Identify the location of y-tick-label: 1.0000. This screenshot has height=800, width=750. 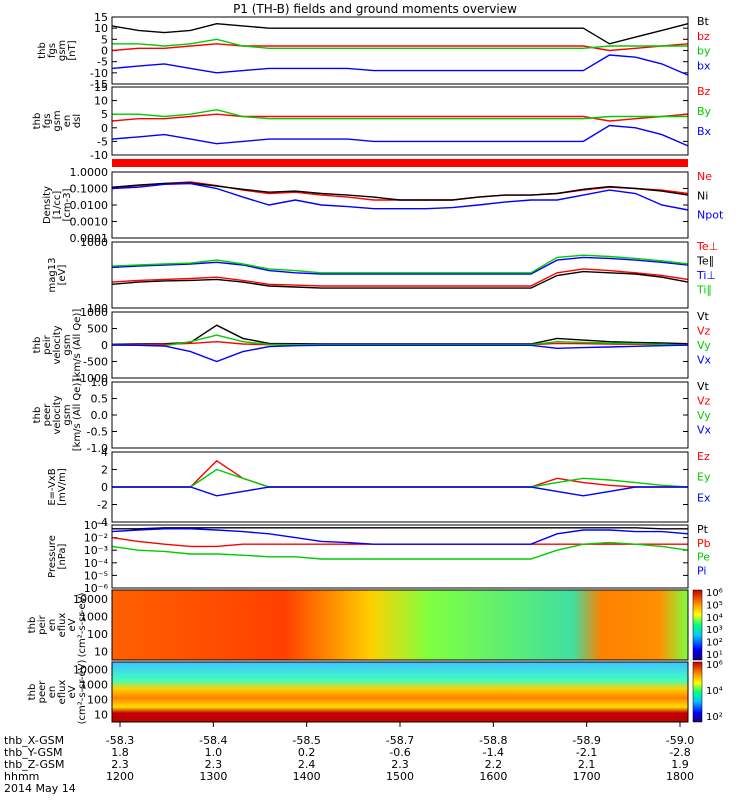
(89, 172).